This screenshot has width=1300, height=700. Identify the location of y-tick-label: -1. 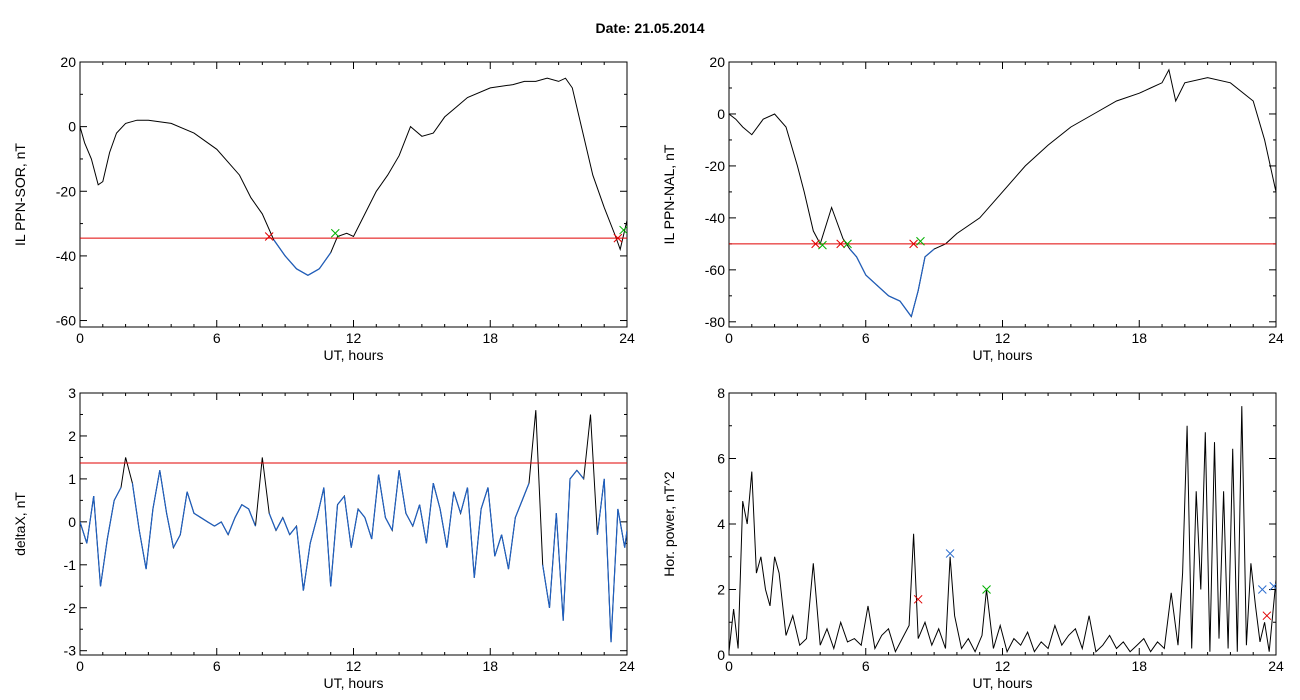
(70, 565).